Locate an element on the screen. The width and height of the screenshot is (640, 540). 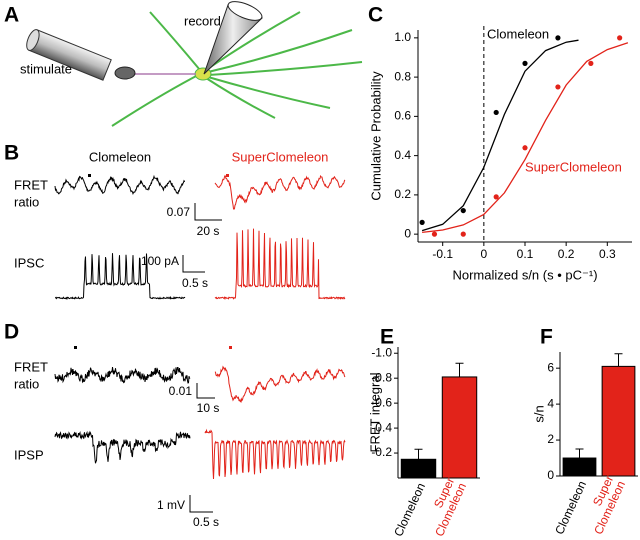
scale-label: 0.01 is located at coordinates (181, 391).